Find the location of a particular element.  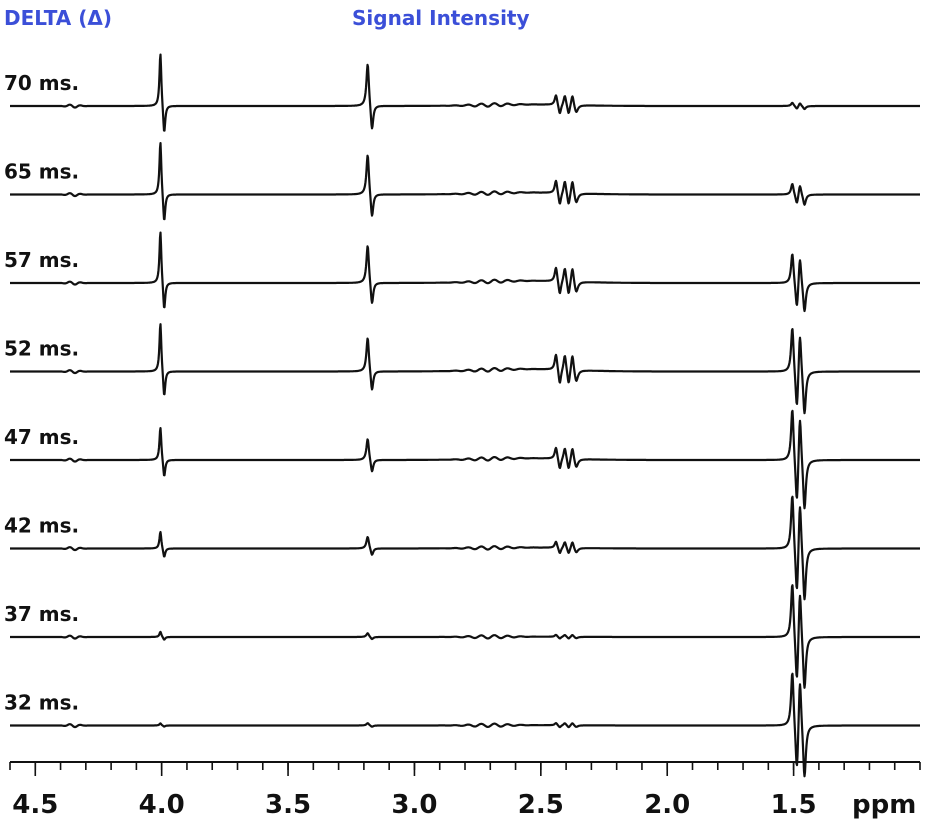

row-label: 70 ms. is located at coordinates (41, 83).